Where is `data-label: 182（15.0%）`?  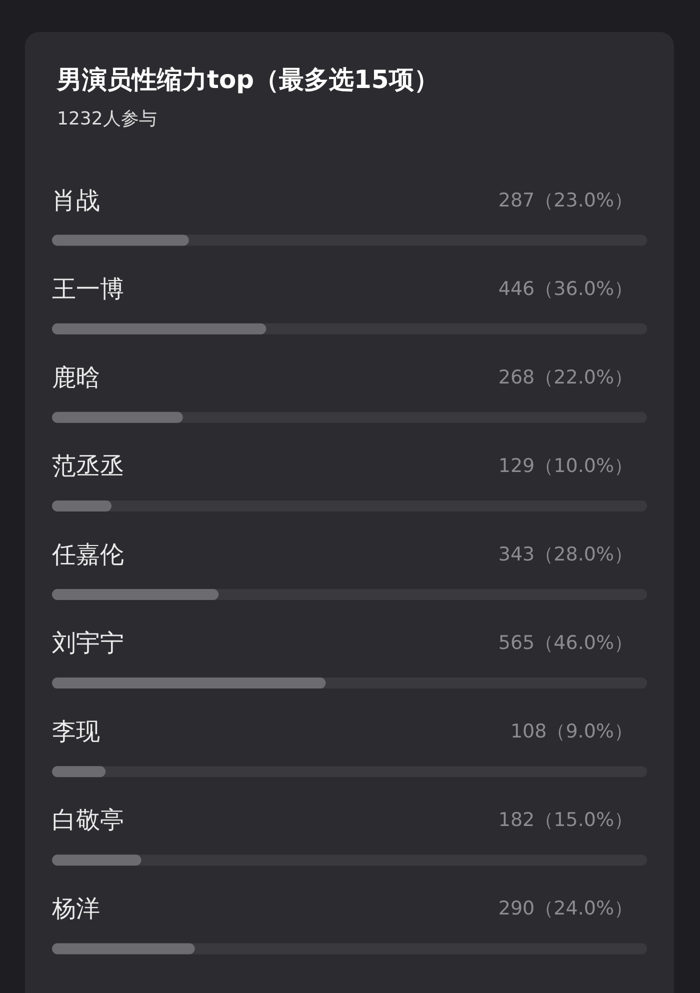 data-label: 182（15.0%） is located at coordinates (565, 820).